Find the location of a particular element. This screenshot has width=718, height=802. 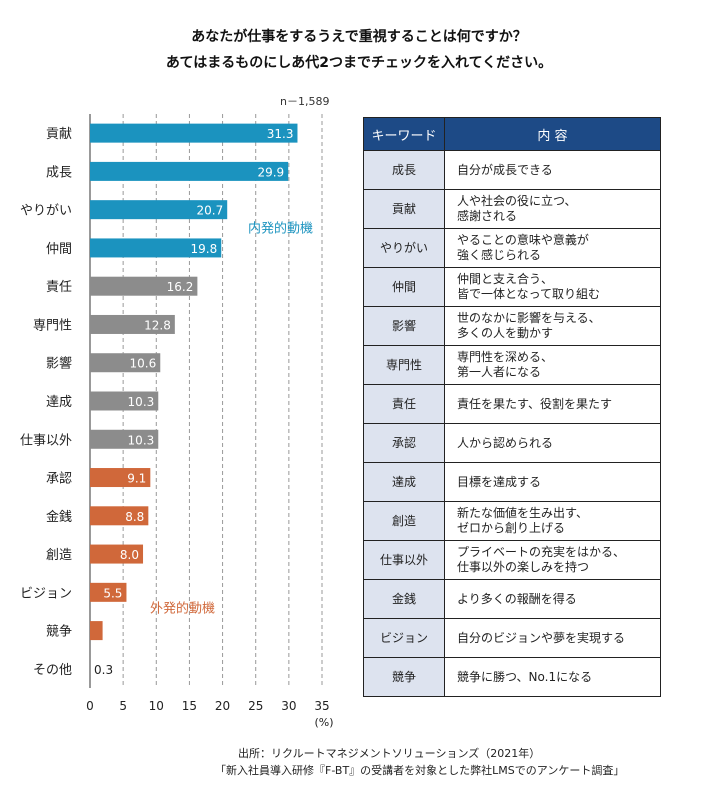

content-cell: 人から認められる is located at coordinates (552, 443).